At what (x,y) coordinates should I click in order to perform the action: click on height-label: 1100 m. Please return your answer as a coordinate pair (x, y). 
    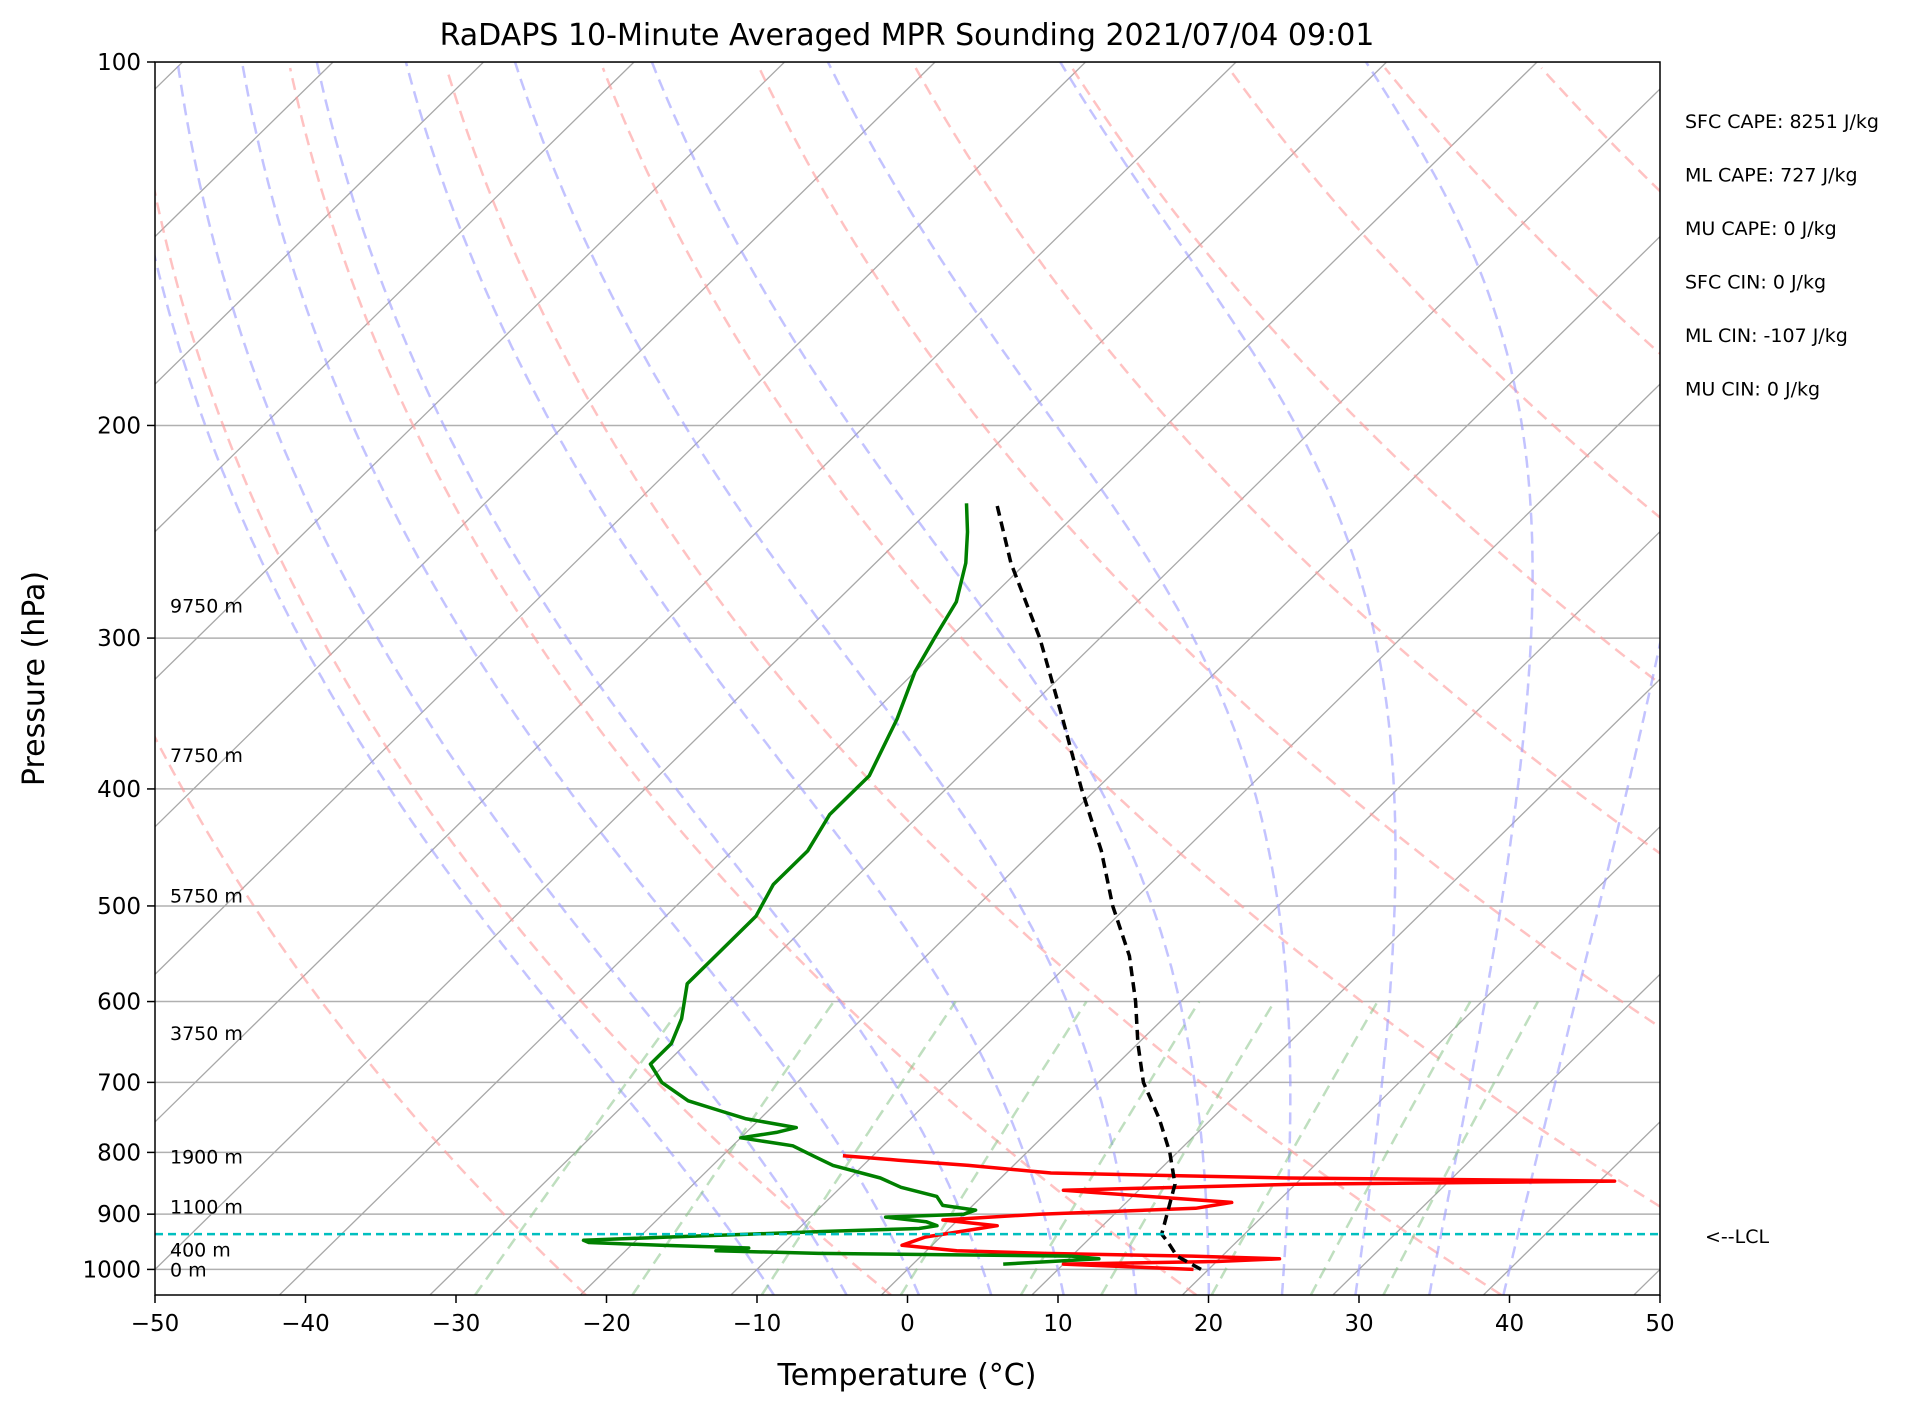
    Looking at the image, I should click on (206, 1208).